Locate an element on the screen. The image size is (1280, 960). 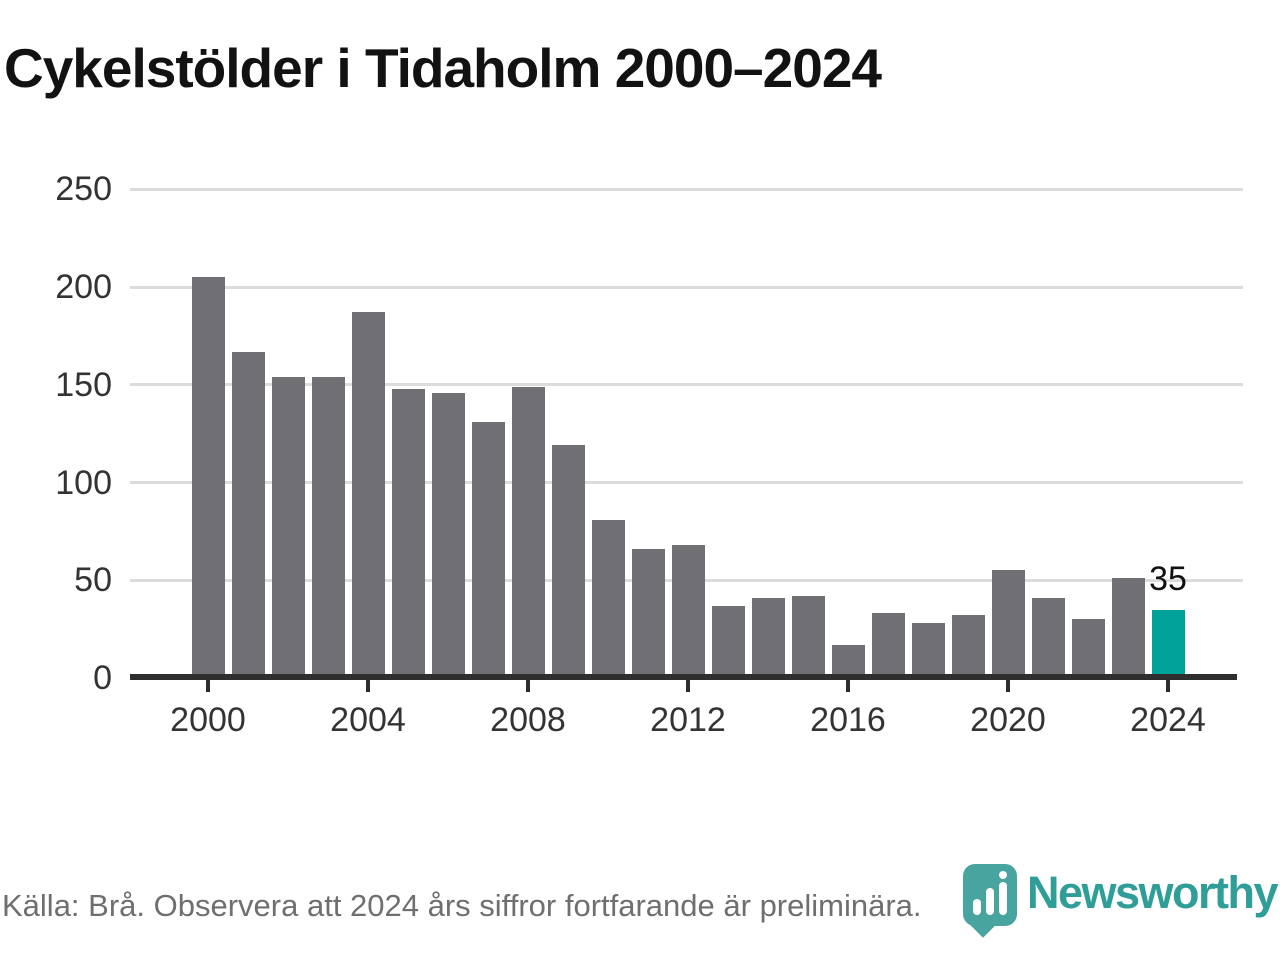
x-axis-tick-2016 is located at coordinates (848, 685).